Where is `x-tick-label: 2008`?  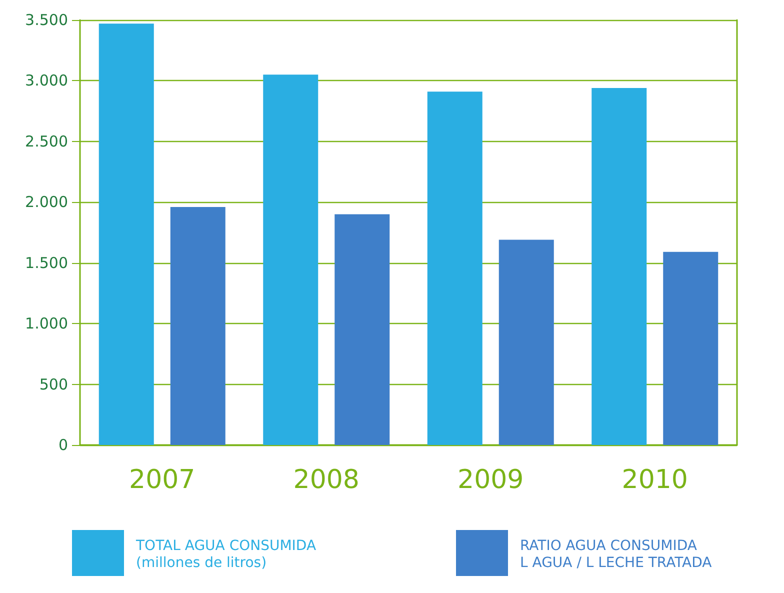
x-tick-label: 2008 is located at coordinates (326, 480).